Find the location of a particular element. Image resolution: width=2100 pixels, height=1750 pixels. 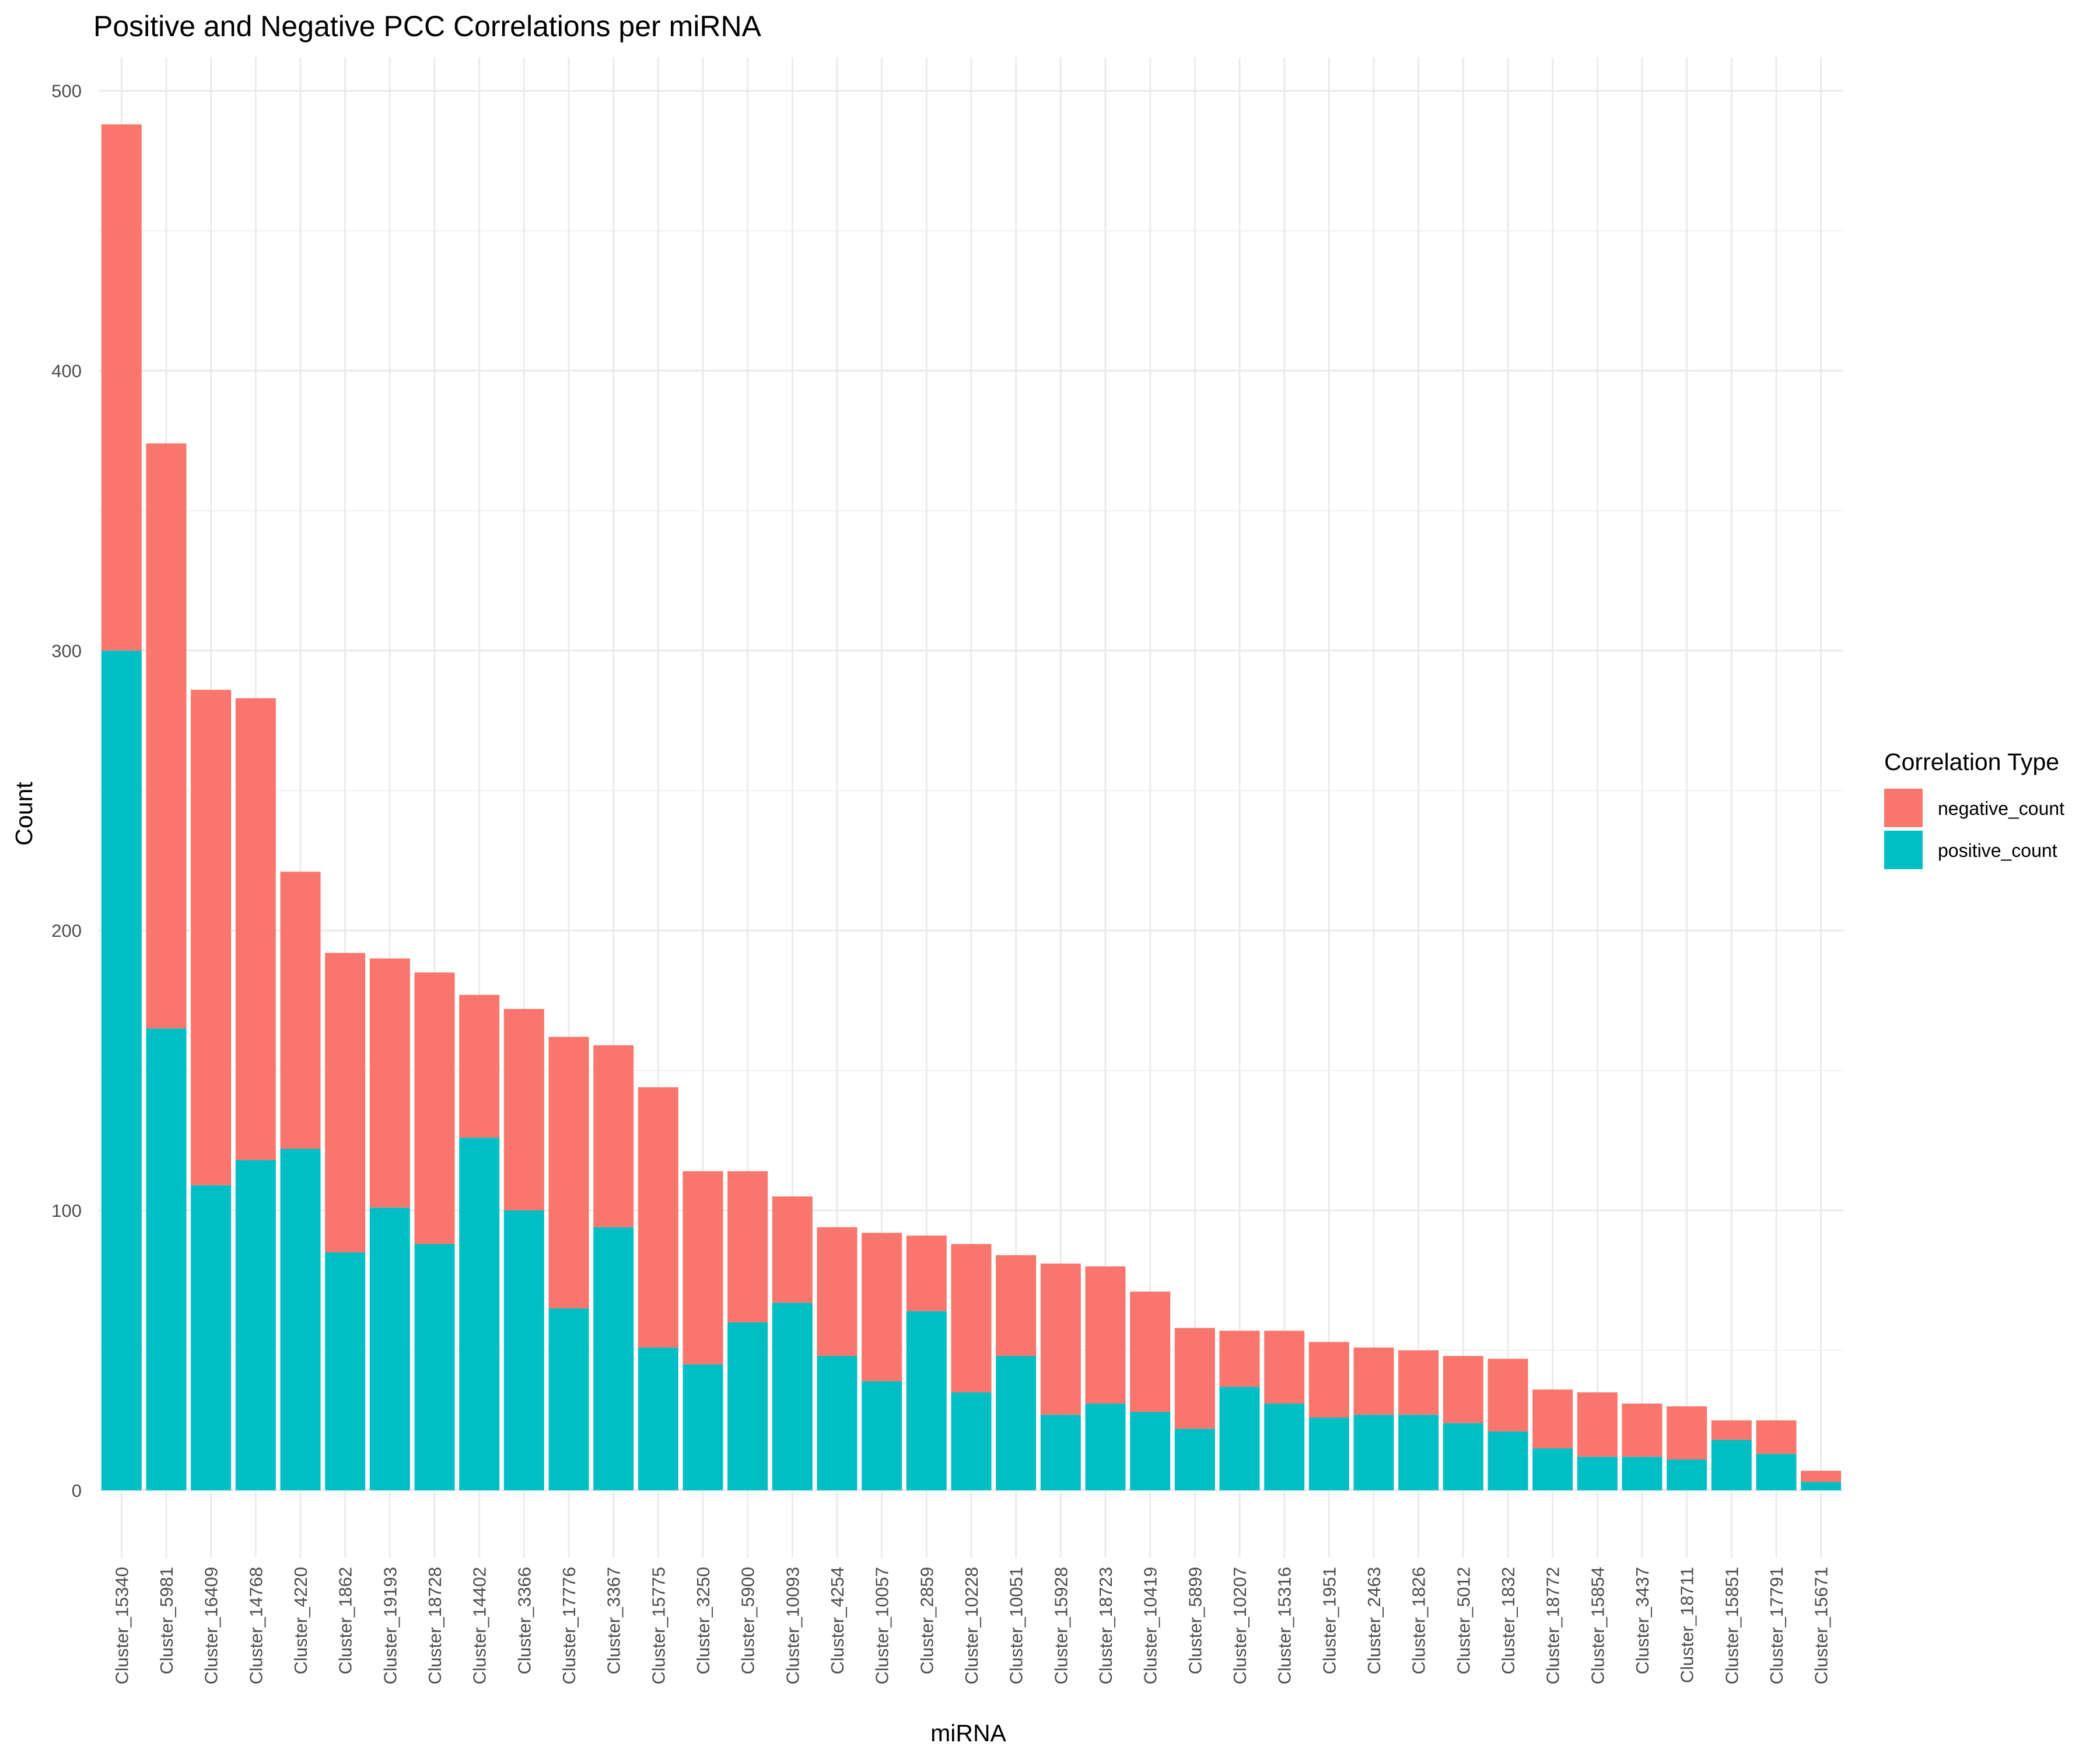

x-tick-label: Cluster_19193 is located at coordinates (390, 1626).